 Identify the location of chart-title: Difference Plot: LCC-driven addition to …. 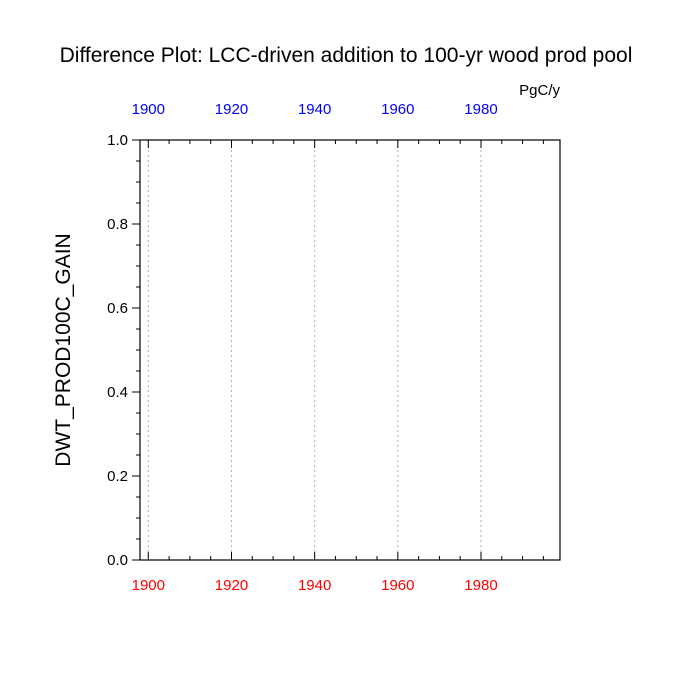
(346, 55).